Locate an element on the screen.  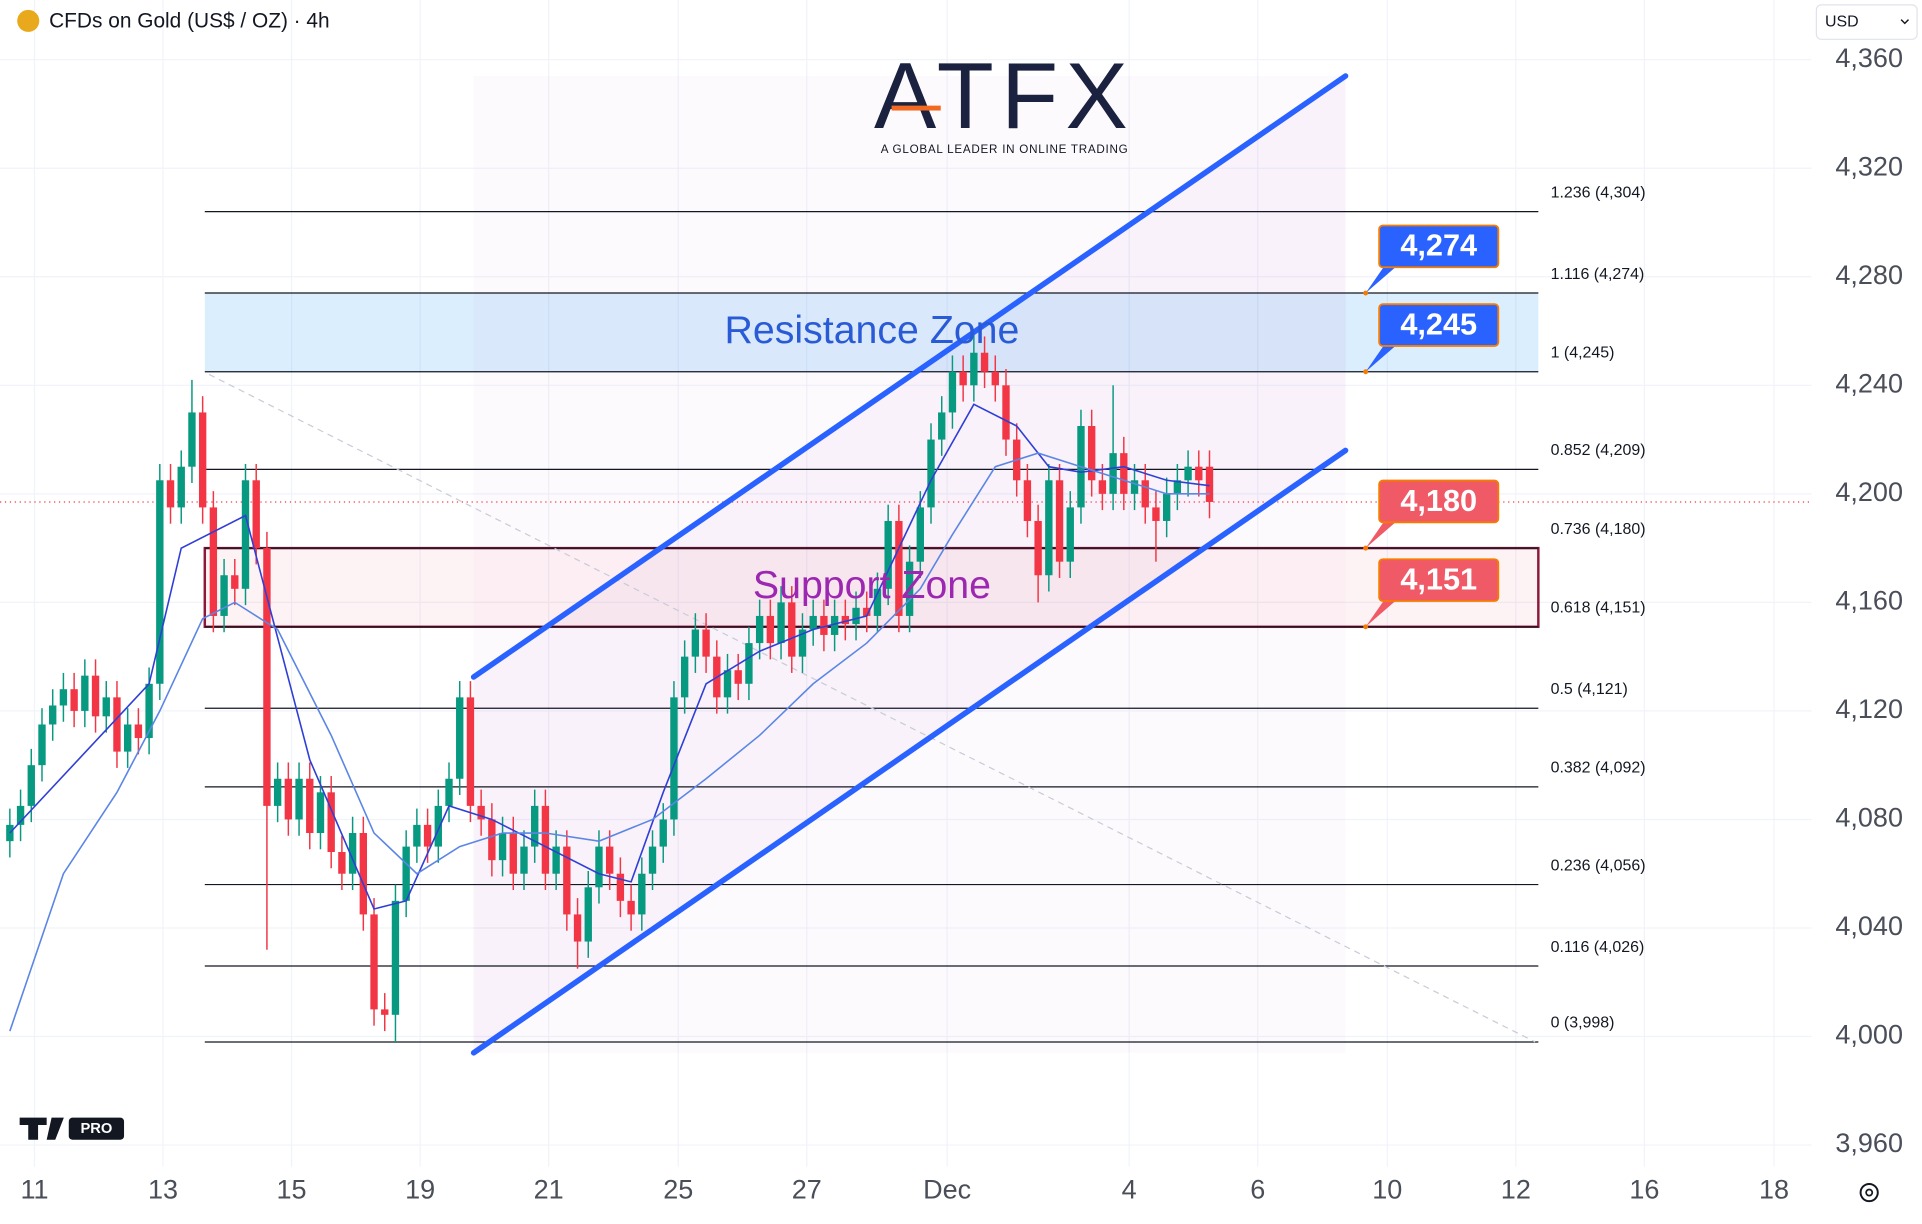
fib-label: 0.5 (4,121) is located at coordinates (1589, 689).